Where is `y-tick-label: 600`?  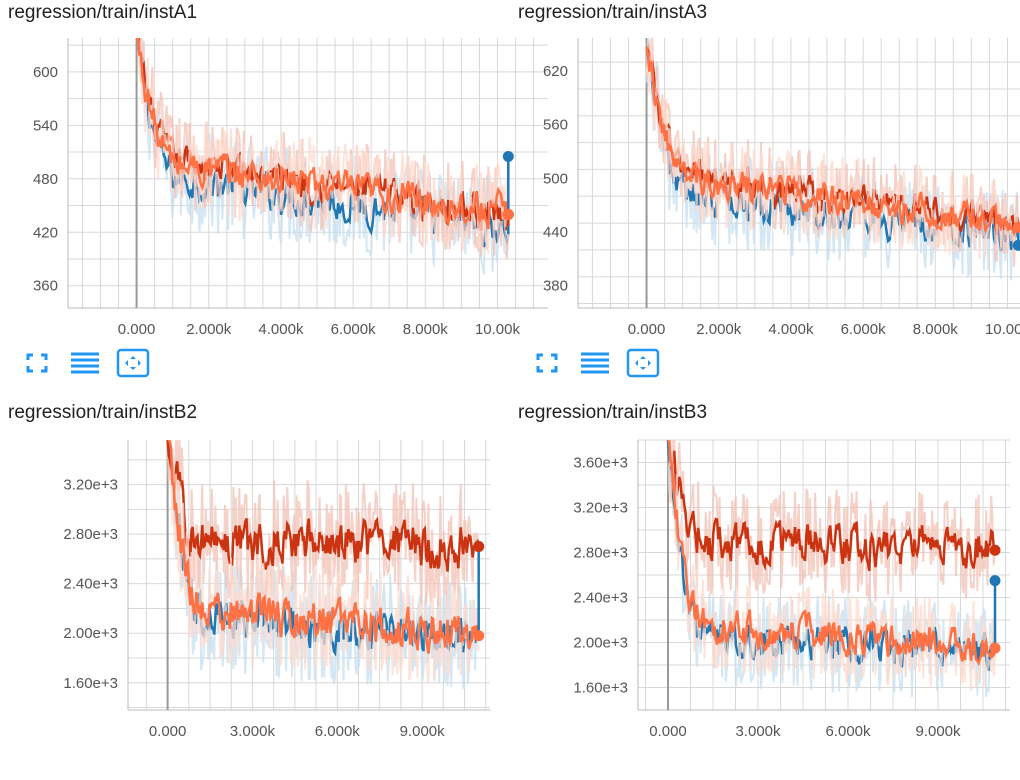
y-tick-label: 600 is located at coordinates (45, 72).